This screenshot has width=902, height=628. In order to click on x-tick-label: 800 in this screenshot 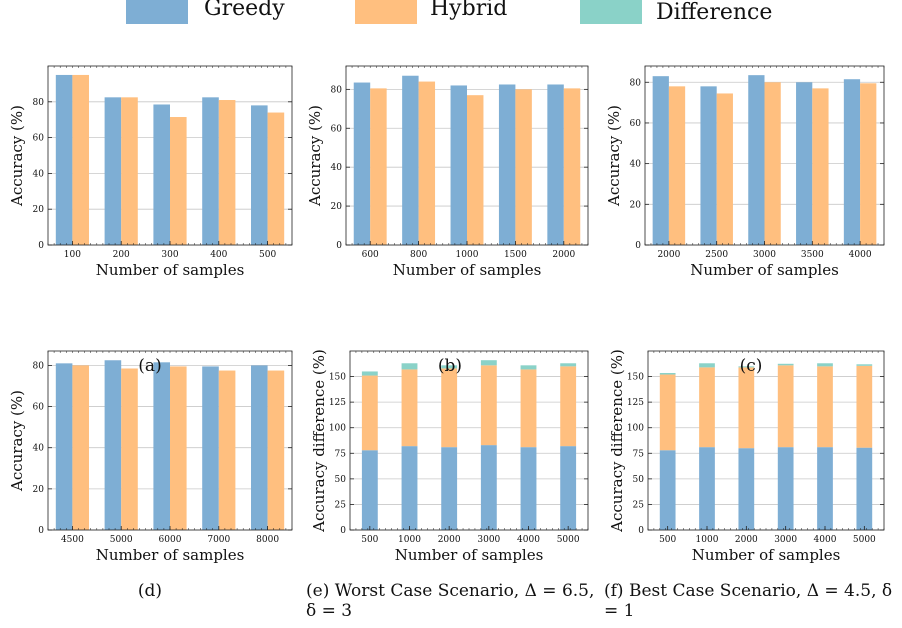, I will do `click(418, 255)`.